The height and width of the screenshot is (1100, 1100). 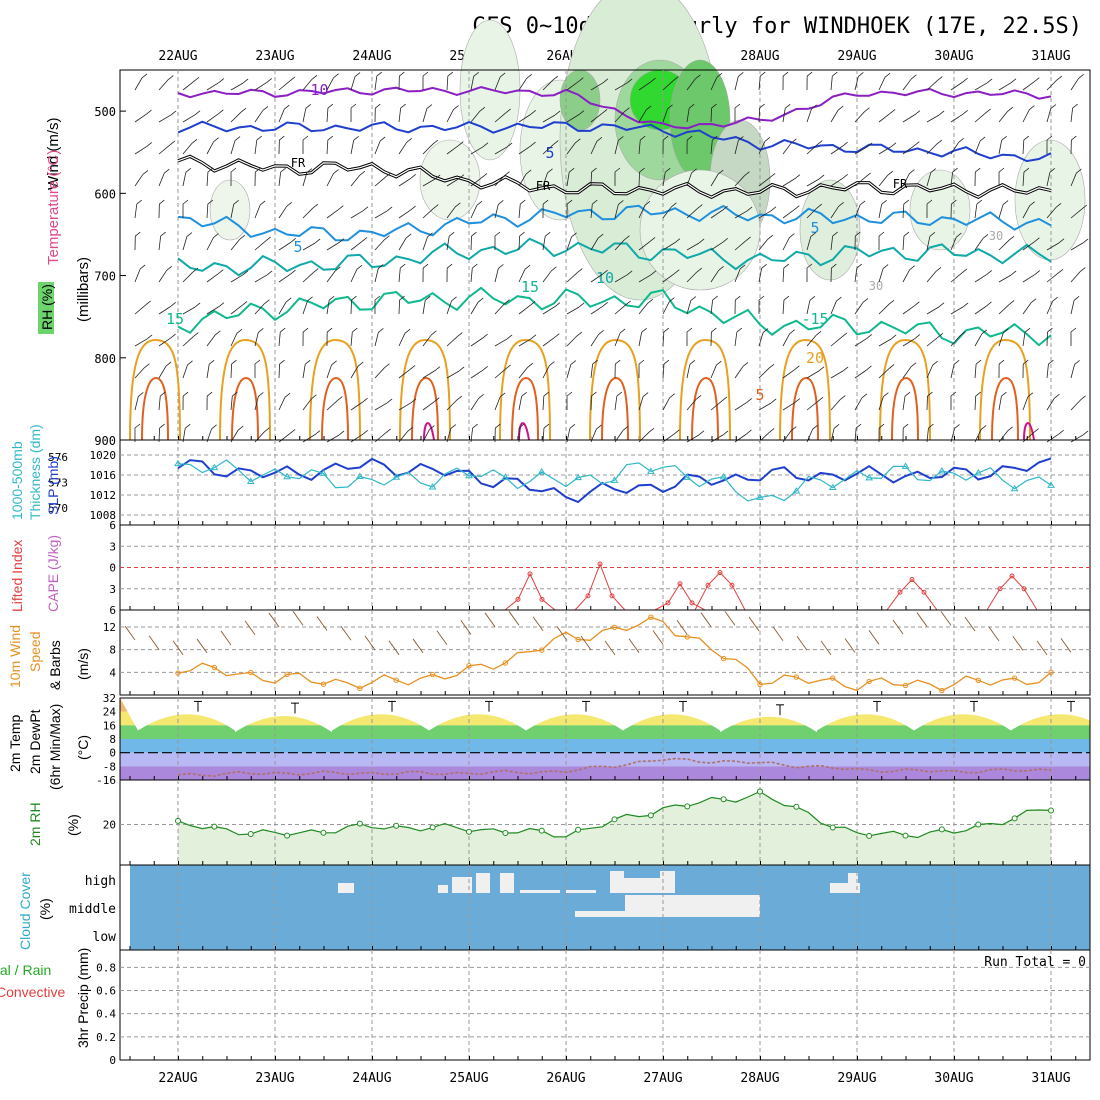 What do you see at coordinates (103, 475) in the screenshot?
I see `slp-tick-1: 1016` at bounding box center [103, 475].